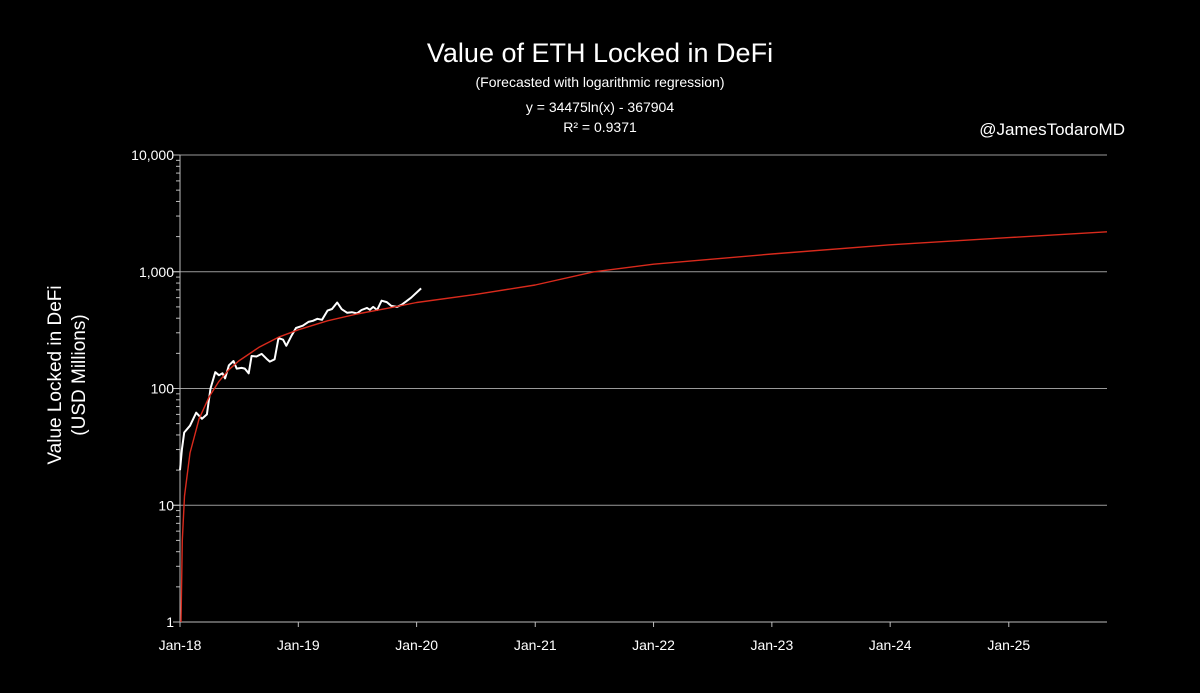  What do you see at coordinates (156, 272) in the screenshot?
I see `y-tick-label: 1,000` at bounding box center [156, 272].